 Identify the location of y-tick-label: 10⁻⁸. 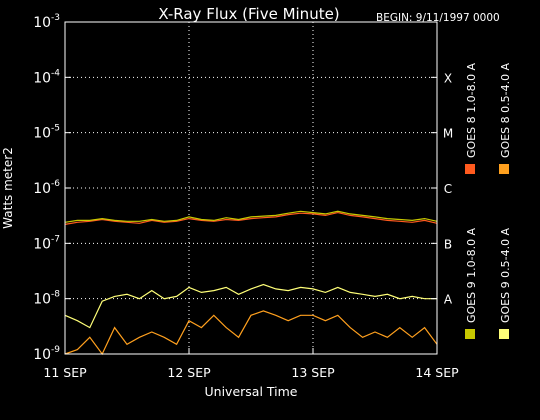
(46, 299).